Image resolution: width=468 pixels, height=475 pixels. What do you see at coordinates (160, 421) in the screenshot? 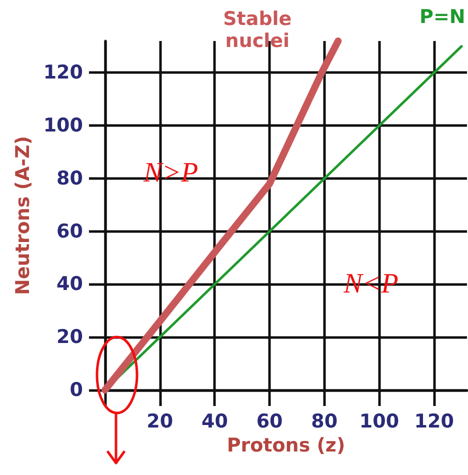
I see `x-tick-label: 20` at bounding box center [160, 421].